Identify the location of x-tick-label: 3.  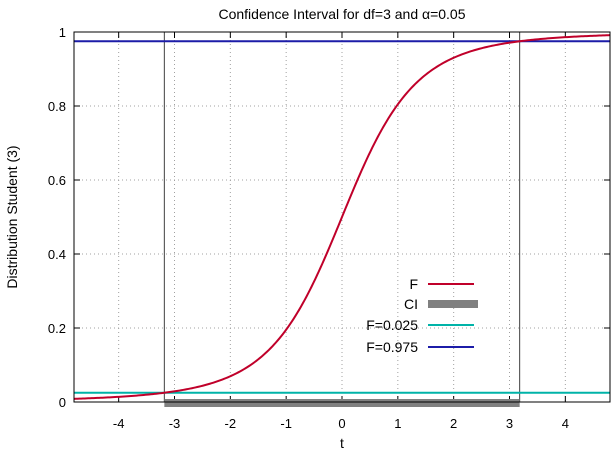
(509, 423).